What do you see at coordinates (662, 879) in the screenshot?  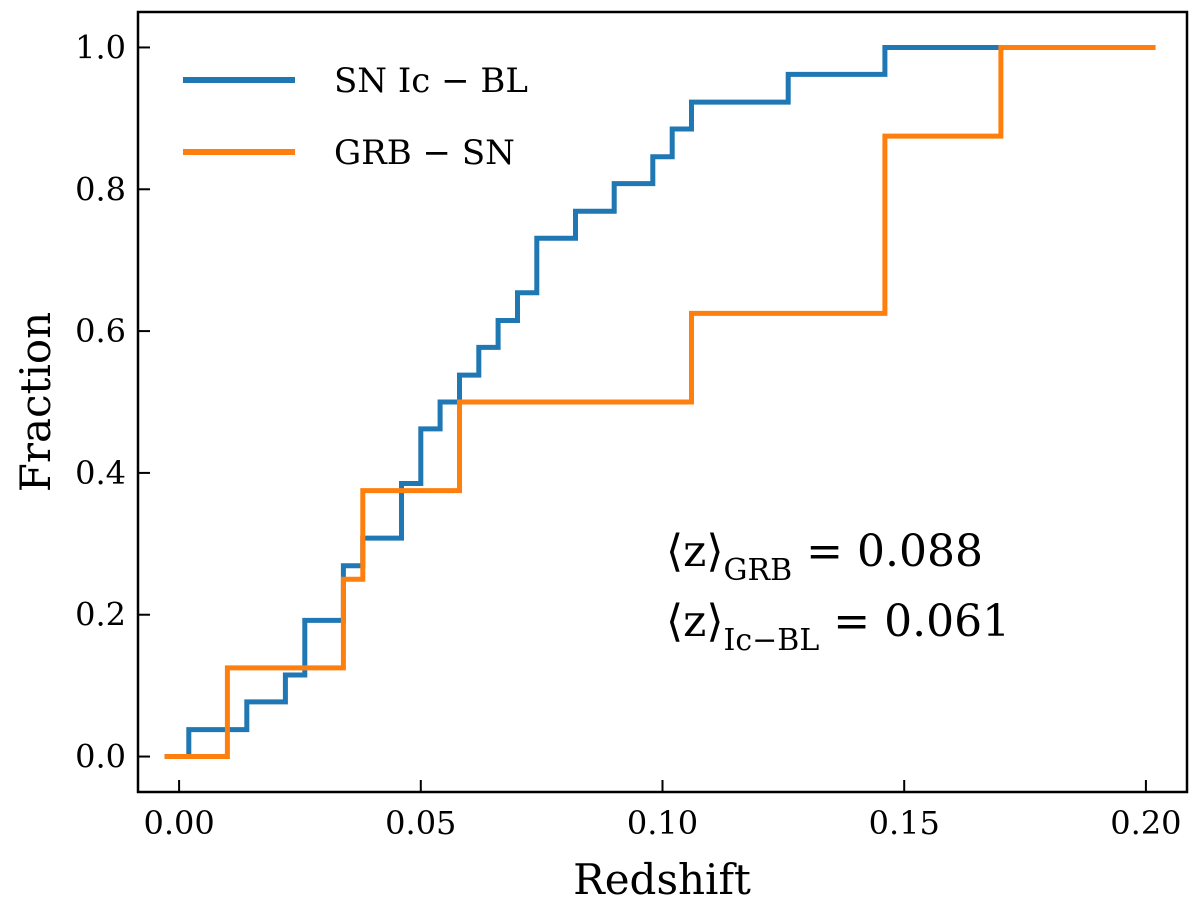 I see `x-axis-title: Redshift` at bounding box center [662, 879].